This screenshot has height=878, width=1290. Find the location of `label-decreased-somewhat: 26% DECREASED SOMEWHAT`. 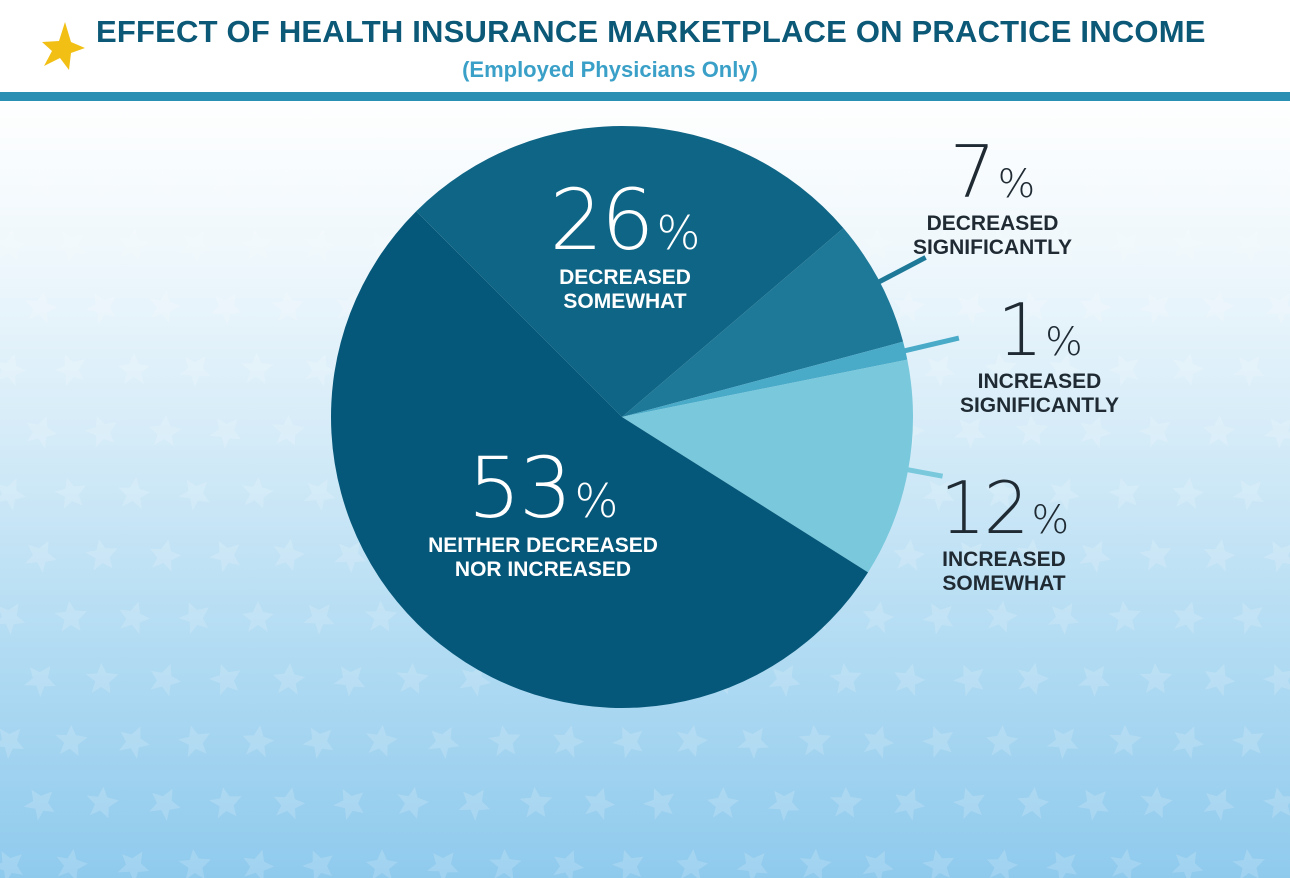

label-decreased-somewhat: 26% DECREASED SOMEWHAT is located at coordinates (625, 246).